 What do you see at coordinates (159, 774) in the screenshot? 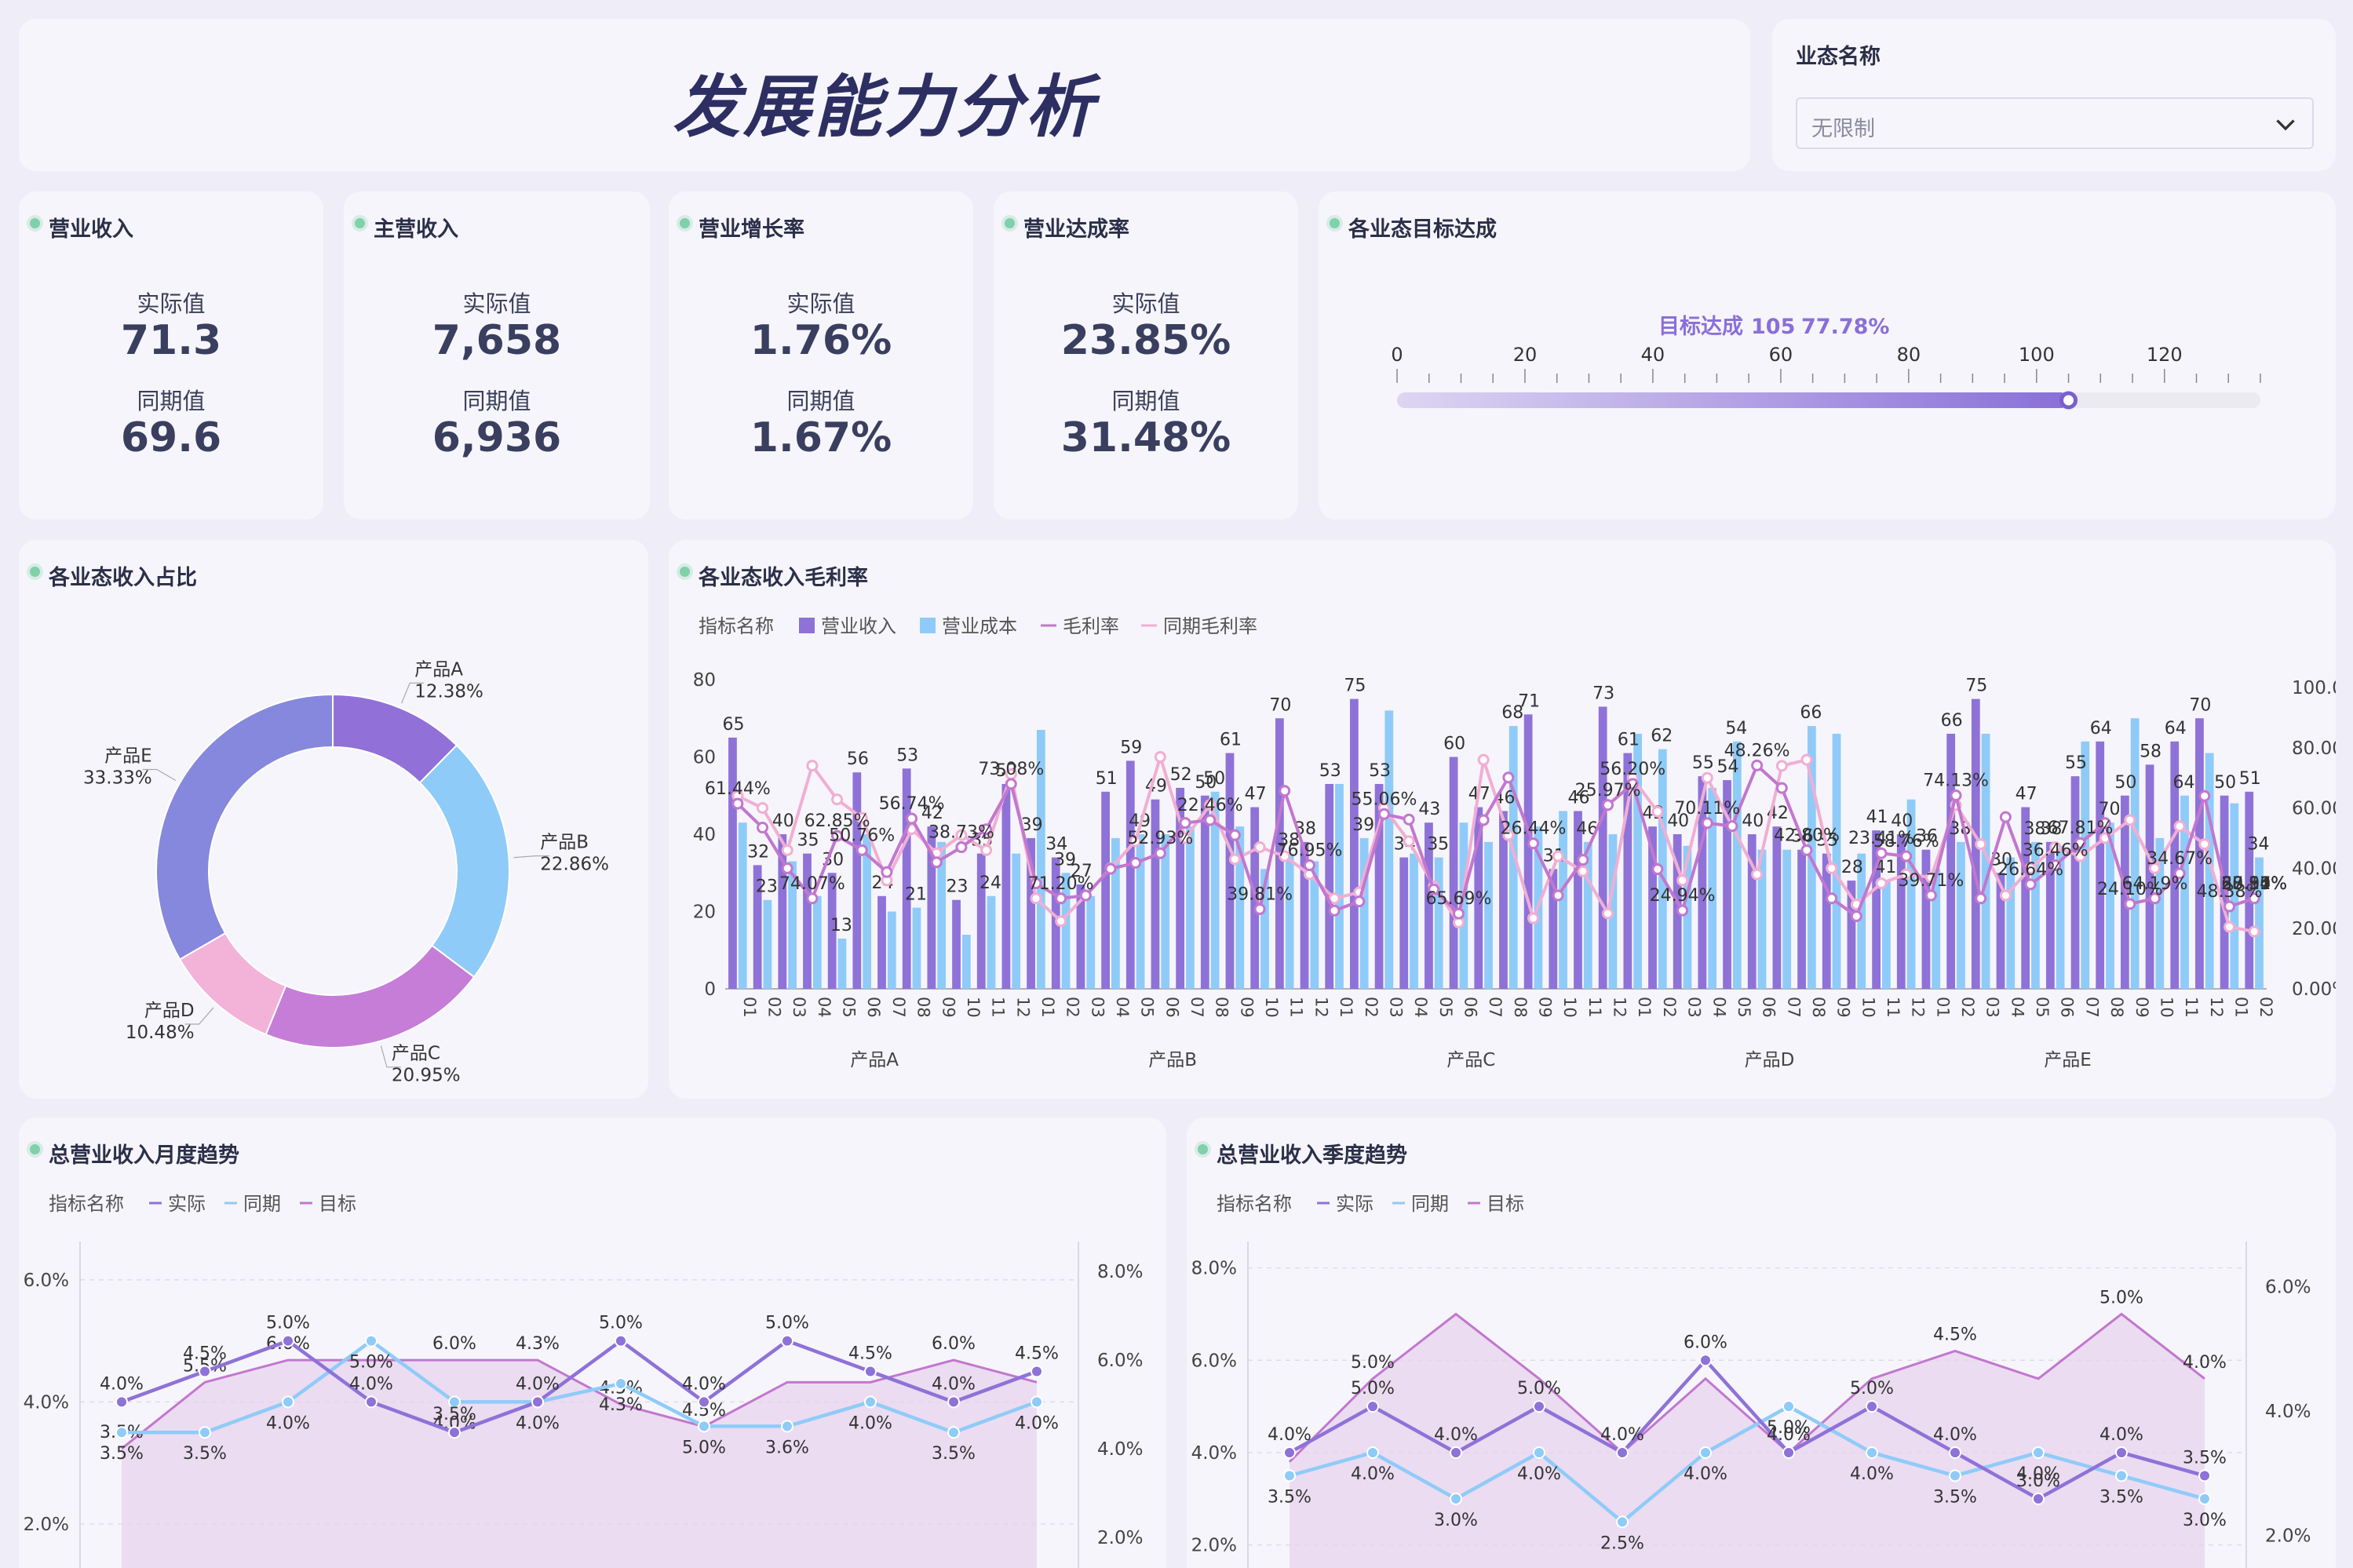
I see `pie-leader-line` at bounding box center [159, 774].